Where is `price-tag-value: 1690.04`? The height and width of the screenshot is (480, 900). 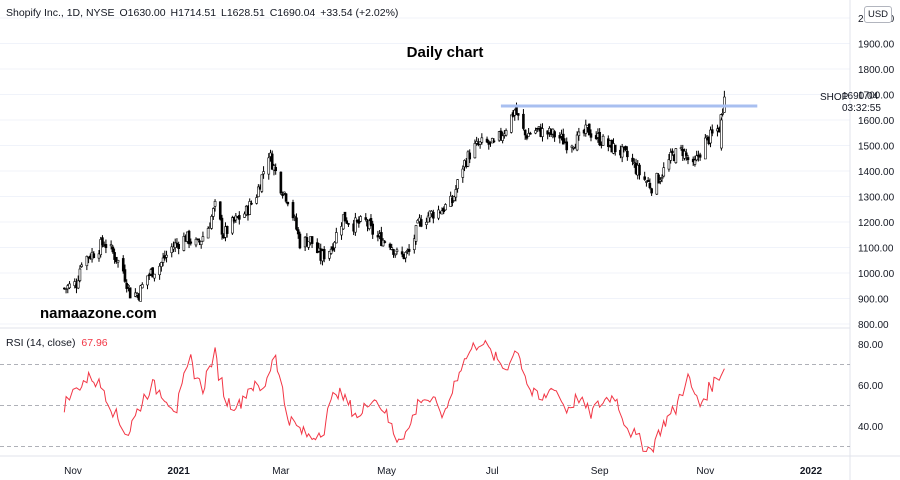
price-tag-value: 1690.04 is located at coordinates (860, 96).